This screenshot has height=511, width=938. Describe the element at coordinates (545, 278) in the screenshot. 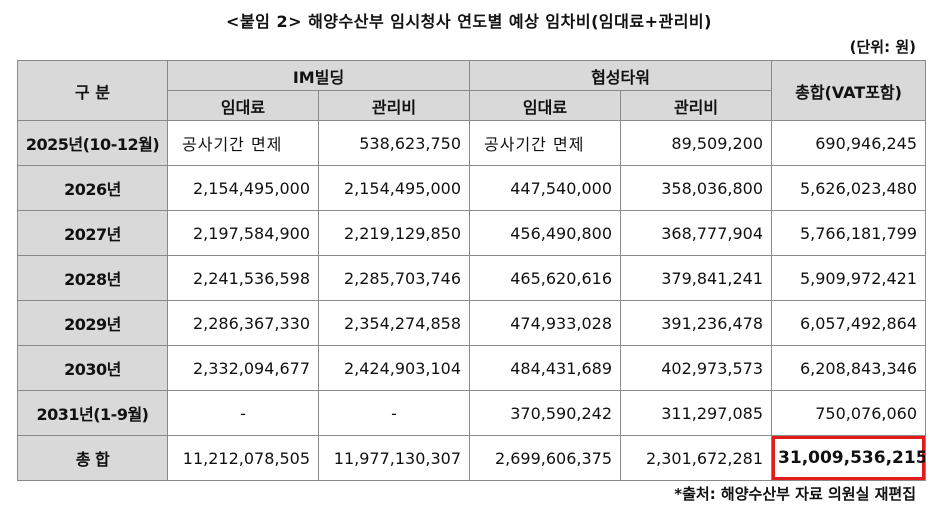

I see `cell-hs-rent: 465,620,616` at that location.